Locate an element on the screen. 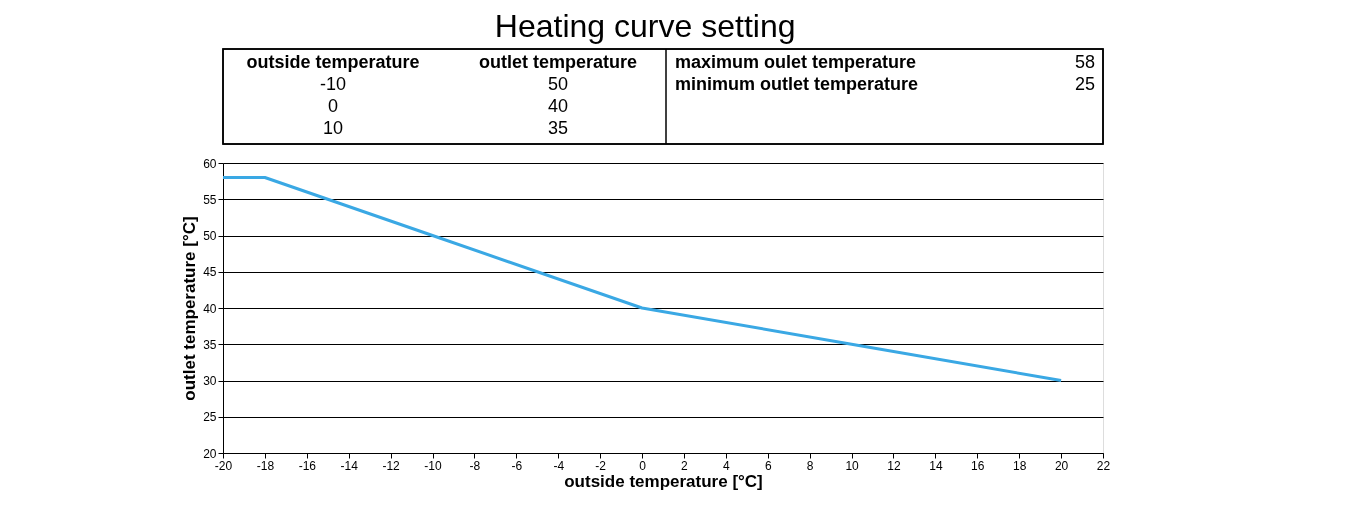 The height and width of the screenshot is (522, 1365). x-tick-label: 8 is located at coordinates (810, 465).